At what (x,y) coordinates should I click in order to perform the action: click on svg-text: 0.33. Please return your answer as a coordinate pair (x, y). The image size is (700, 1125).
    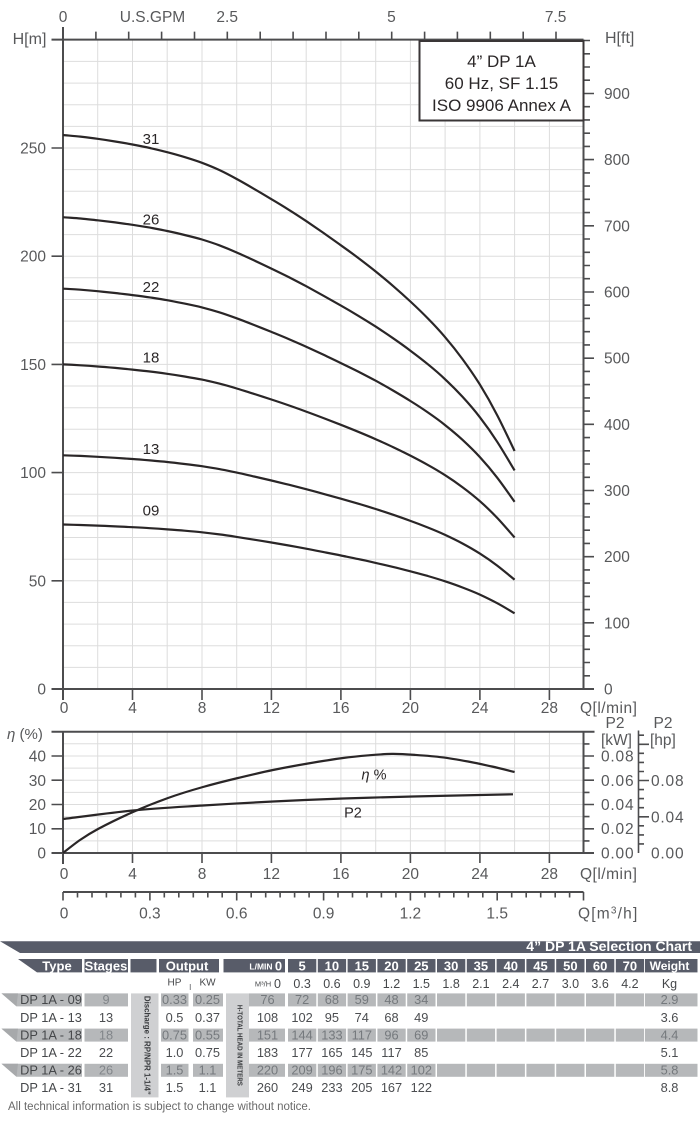
    Looking at the image, I should click on (174, 999).